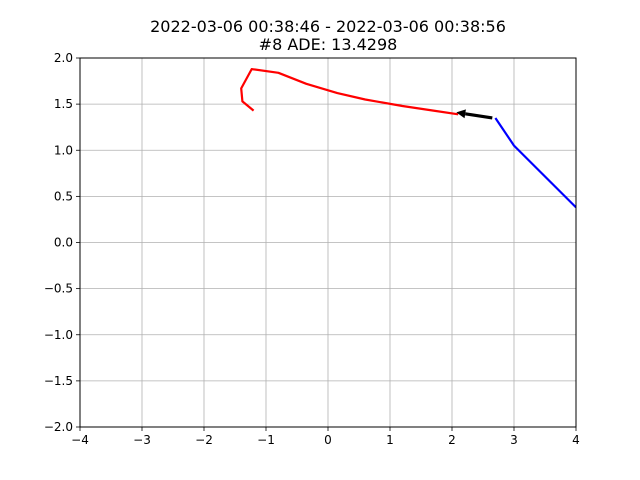 The width and height of the screenshot is (640, 480). I want to click on x-tick-label: −2, so click(204, 440).